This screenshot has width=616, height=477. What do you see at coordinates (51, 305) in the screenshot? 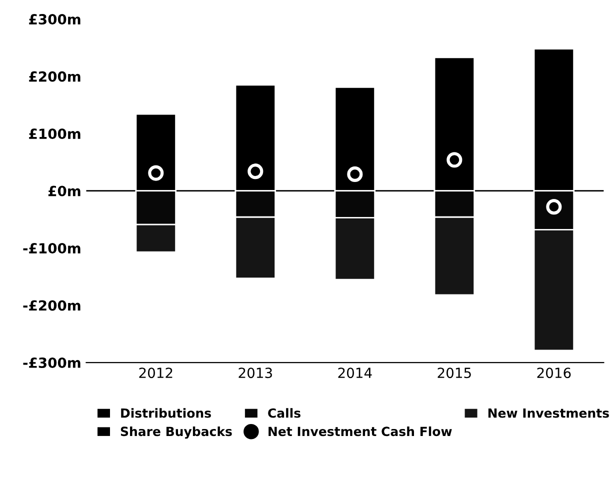
I see `y-tick-label: -£200m` at bounding box center [51, 305].